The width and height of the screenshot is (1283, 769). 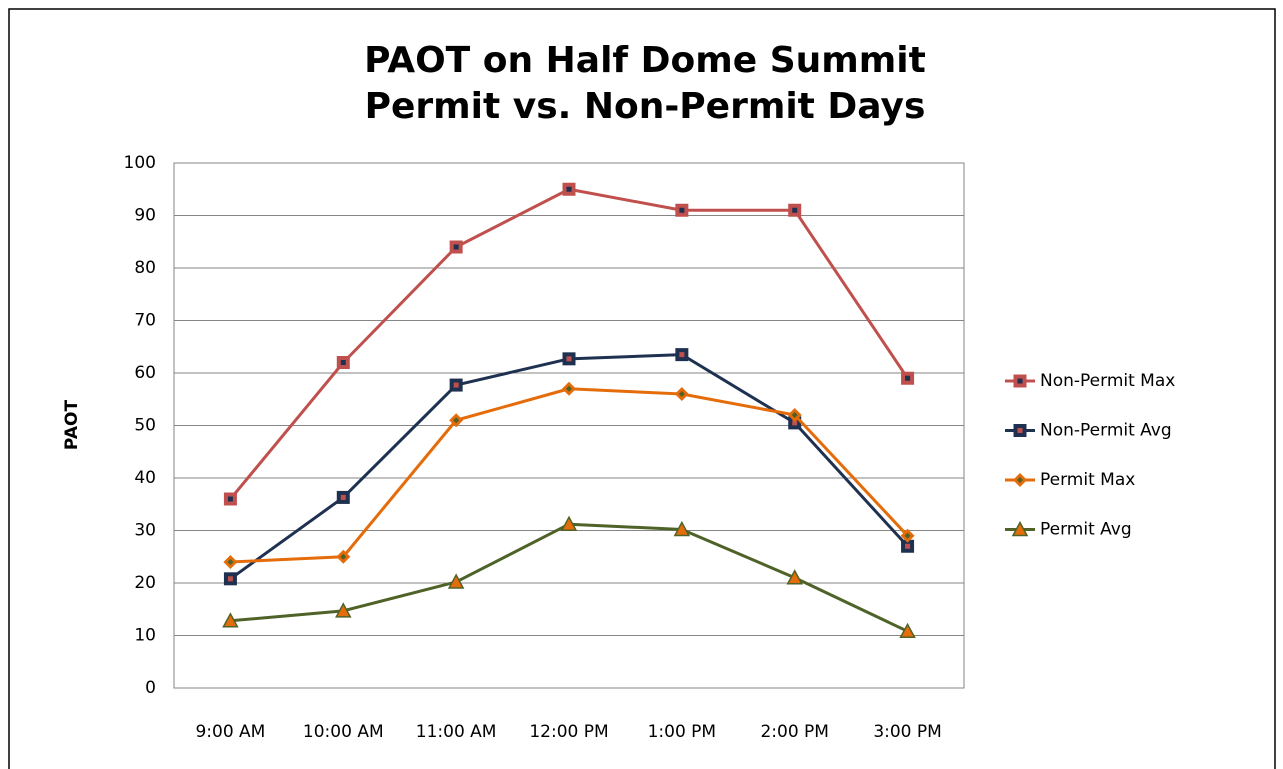 What do you see at coordinates (794, 732) in the screenshot?
I see `x-tick-label: 2:00 PM` at bounding box center [794, 732].